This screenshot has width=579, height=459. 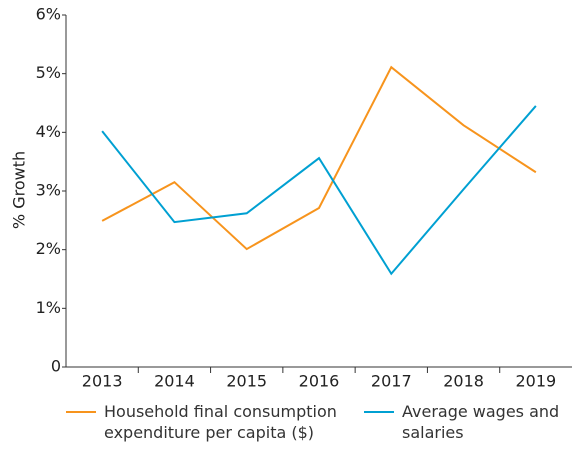 What do you see at coordinates (56, 366) in the screenshot?
I see `y-tick-label: 0` at bounding box center [56, 366].